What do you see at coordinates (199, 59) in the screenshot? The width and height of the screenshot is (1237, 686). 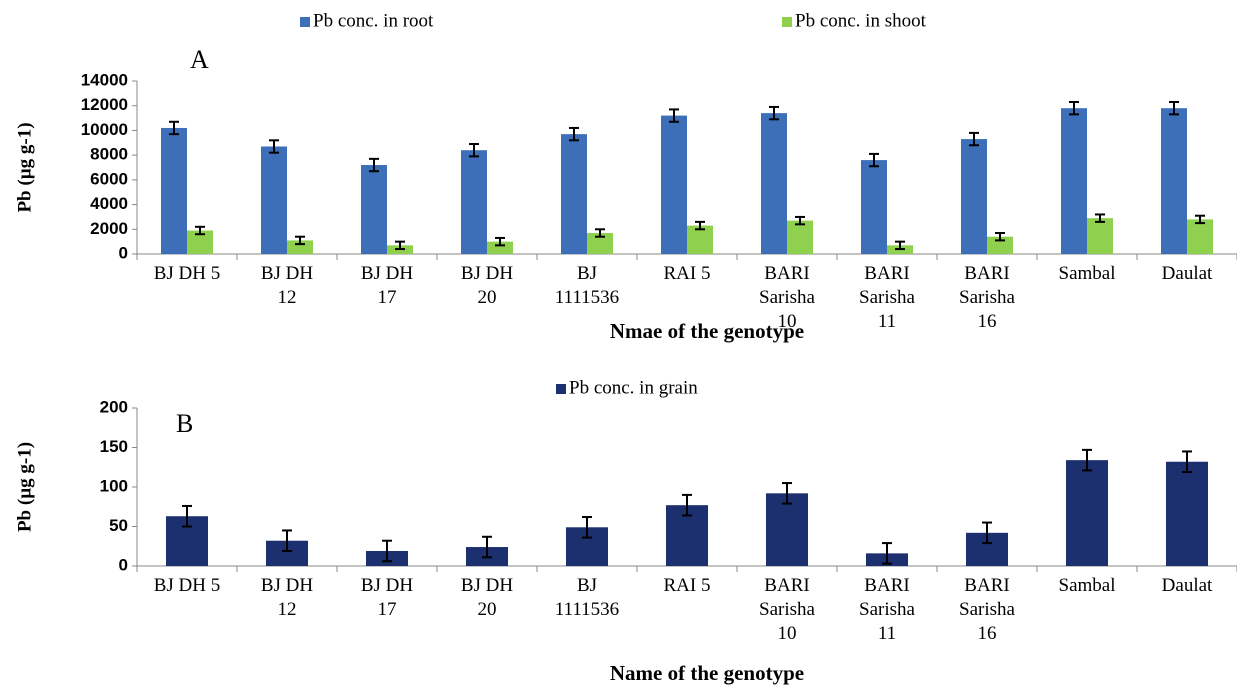 I see `panel-label: A` at bounding box center [199, 59].